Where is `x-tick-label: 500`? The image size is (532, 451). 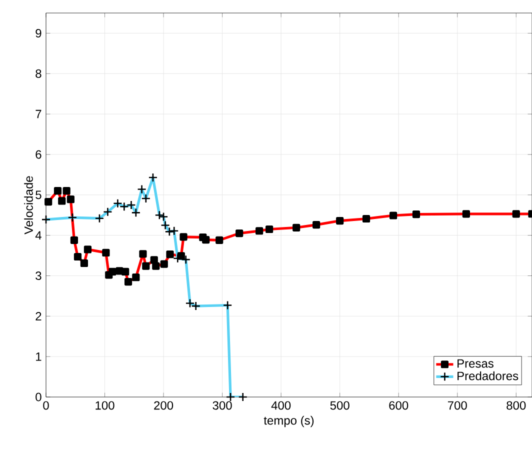
x-tick-label: 500 is located at coordinates (340, 405).